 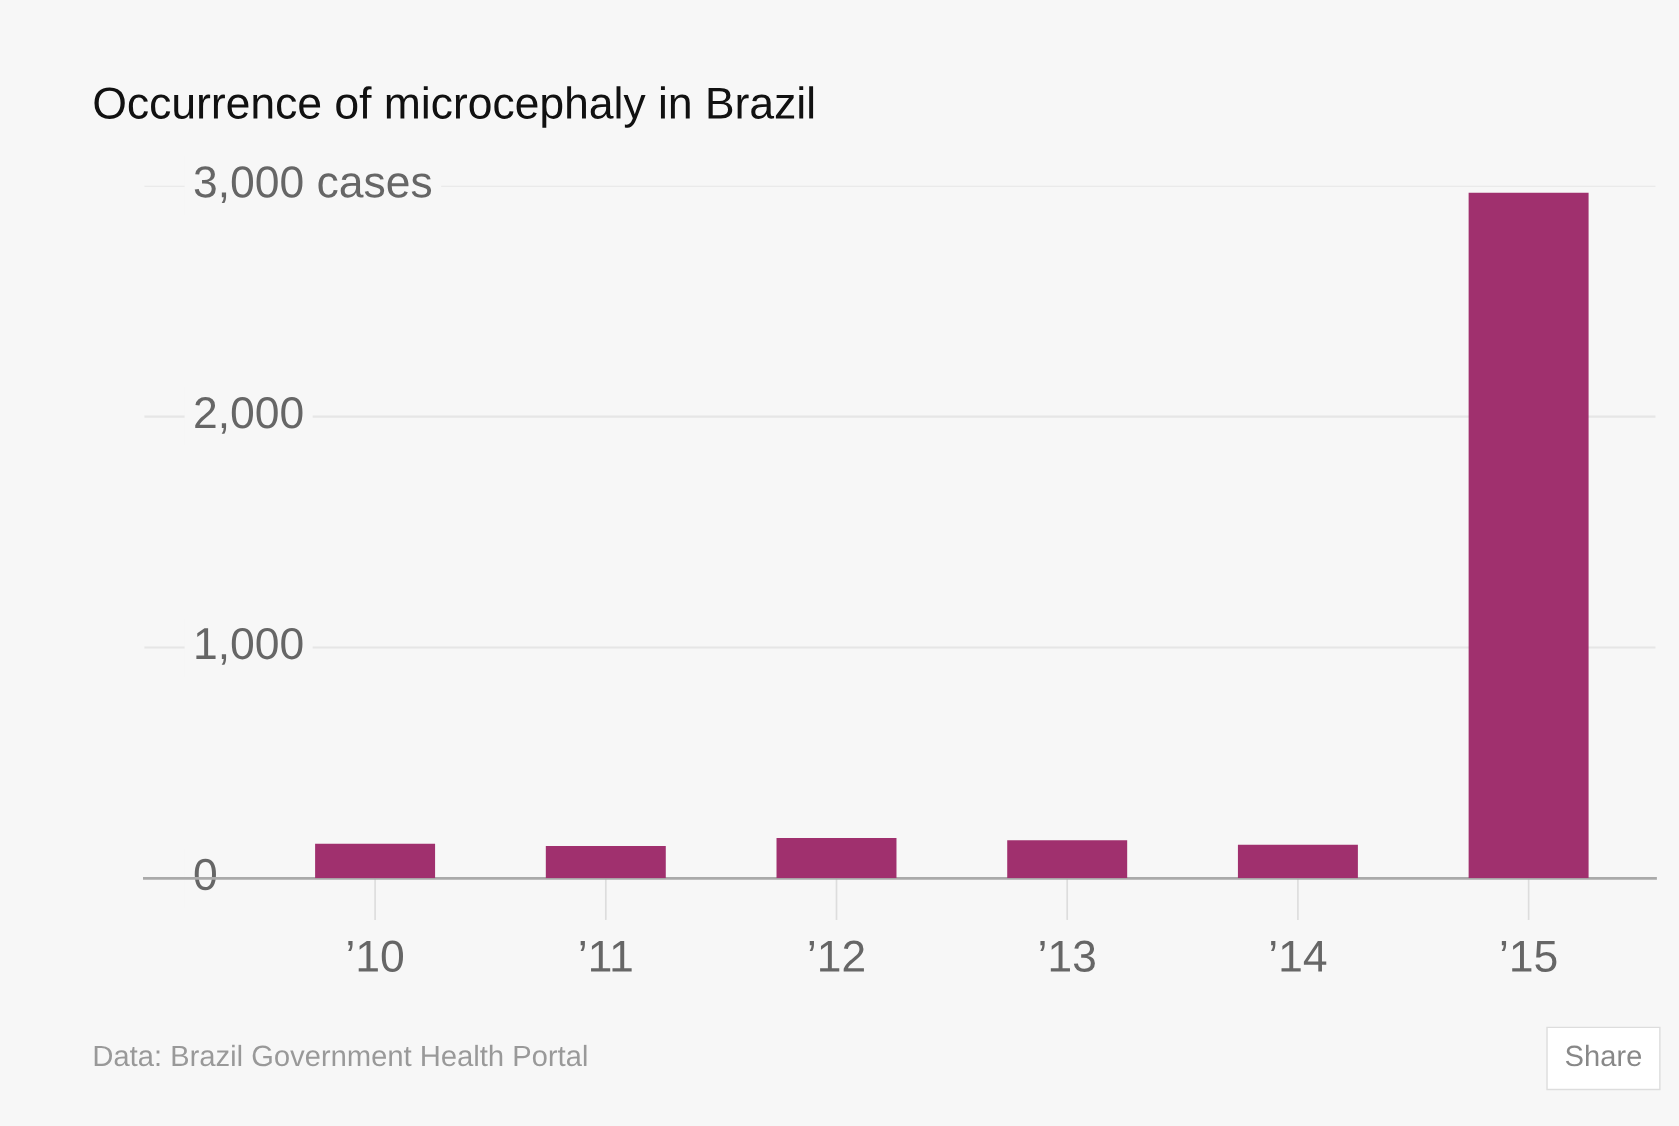 What do you see at coordinates (606, 956) in the screenshot?
I see `x-tick-label: ’11` at bounding box center [606, 956].